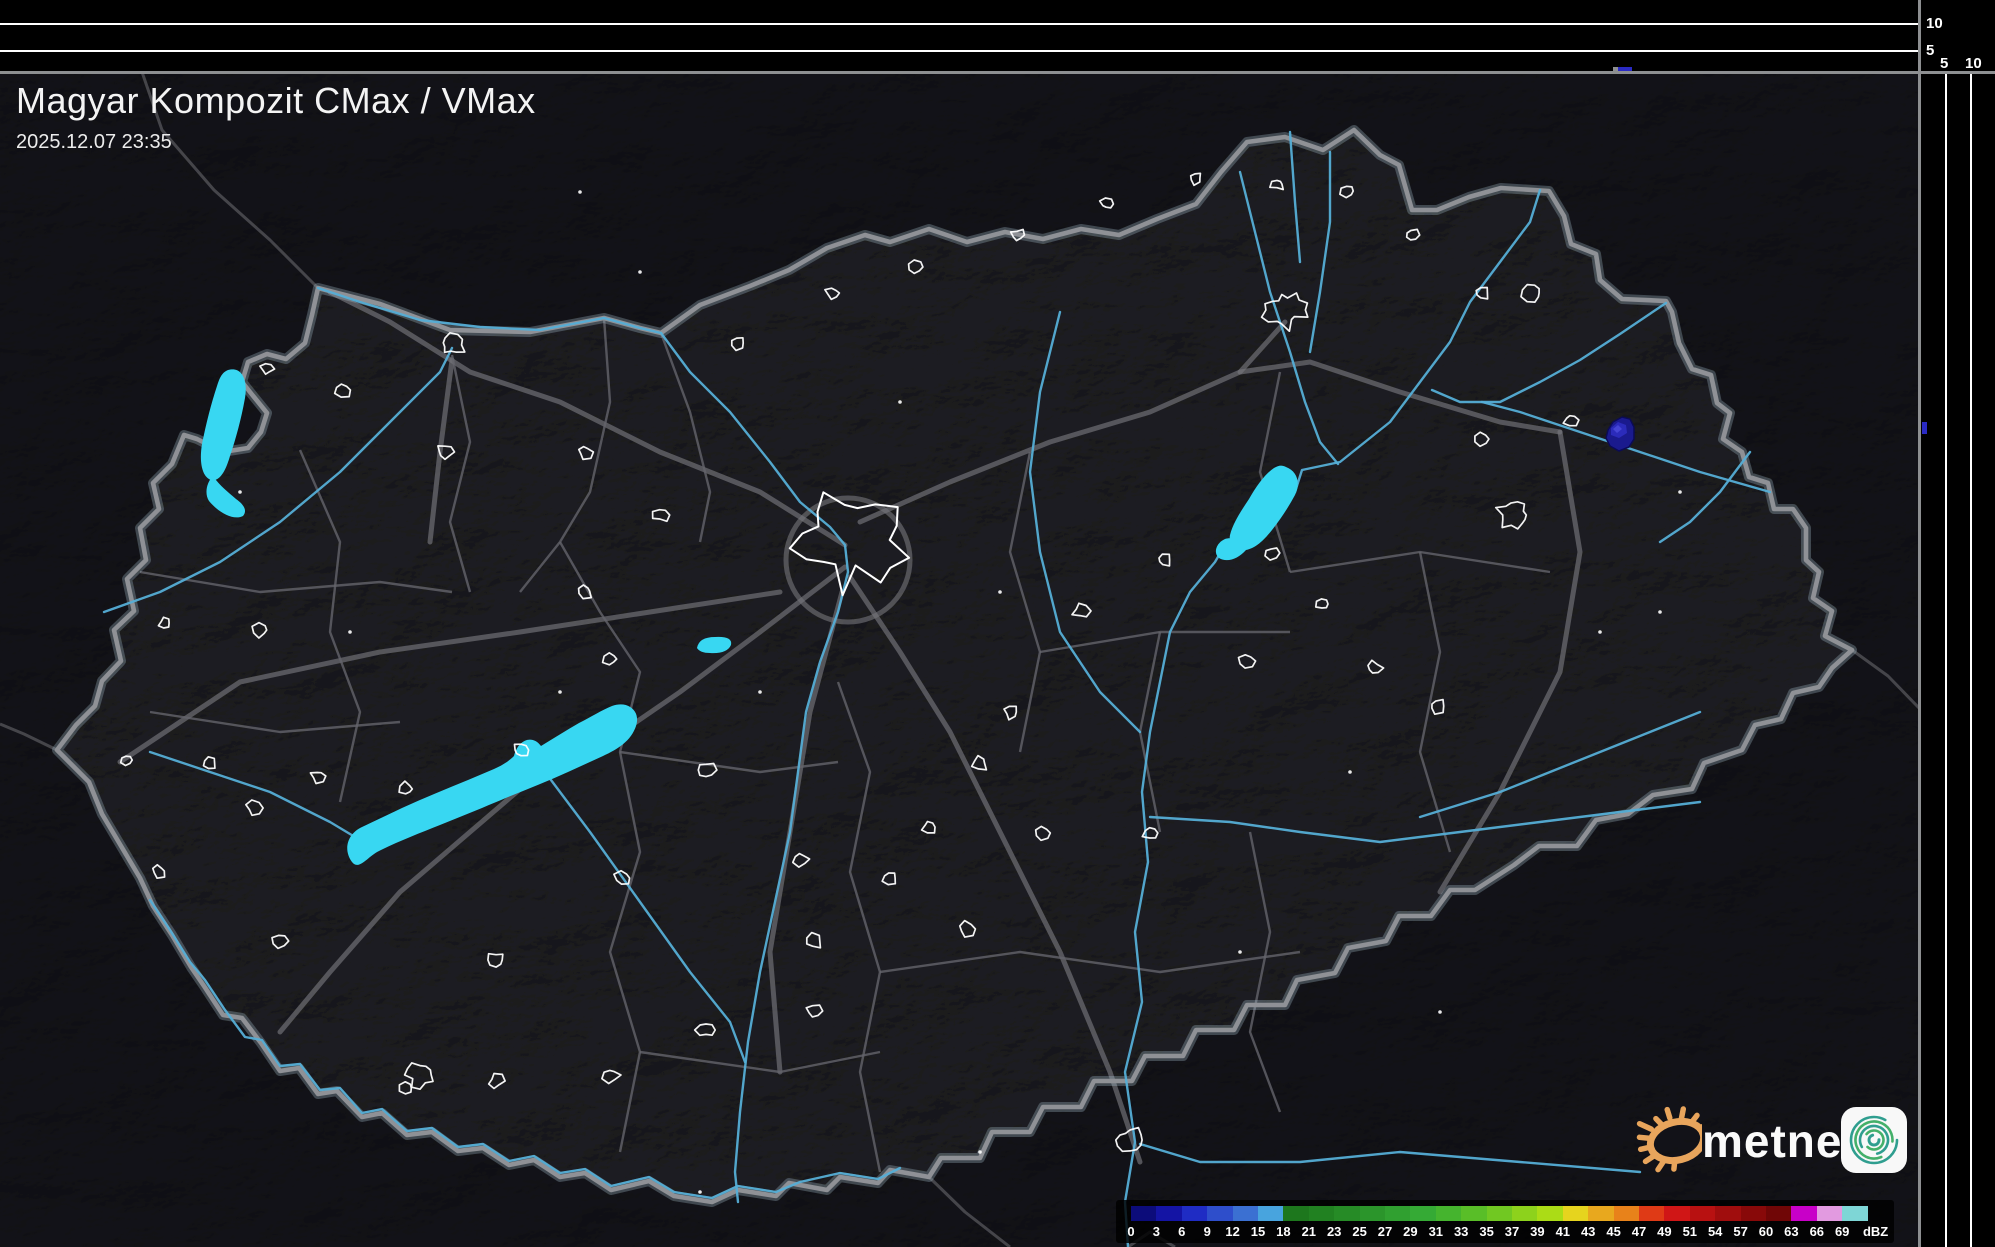 The height and width of the screenshot is (1247, 1995). I want to click on dbz-tick-label: 33, so click(1461, 1231).